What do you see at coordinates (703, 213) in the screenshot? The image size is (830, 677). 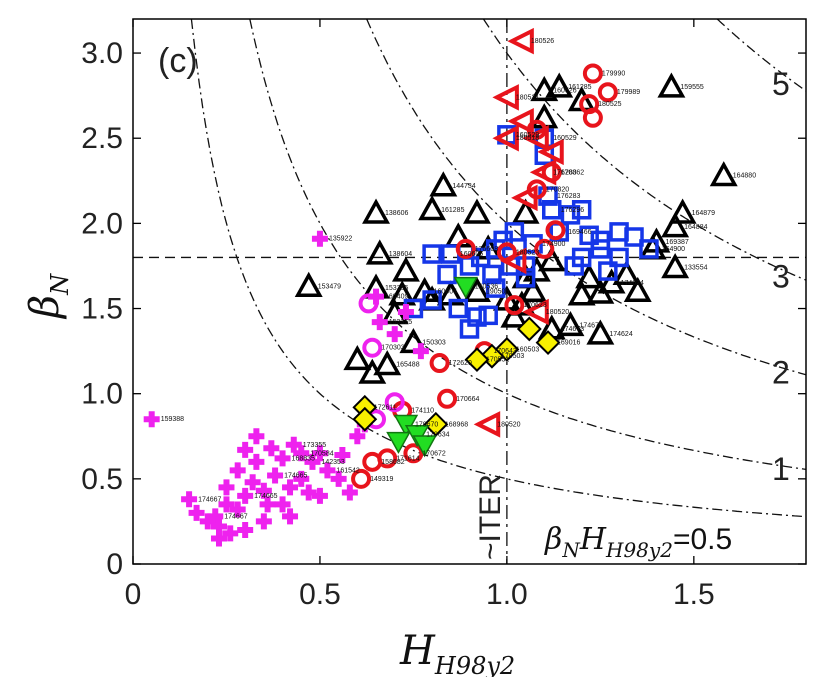 I see `shot-number-label: 164879` at bounding box center [703, 213].